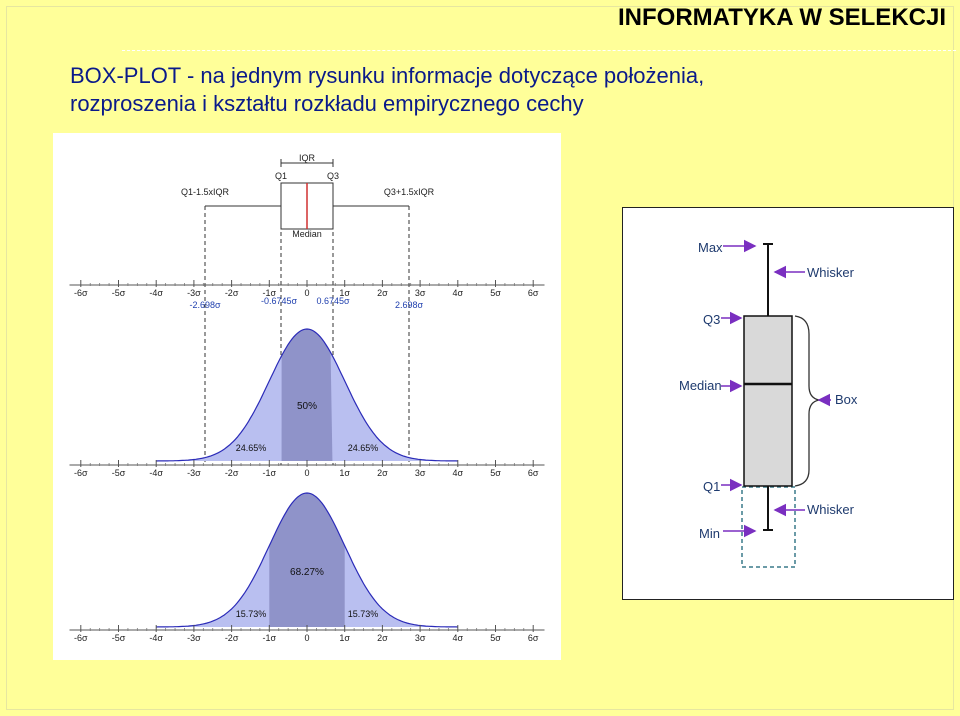  Describe the element at coordinates (409, 192) in the screenshot. I see `upper-fence-label: Q3+1.5xIQR` at that location.